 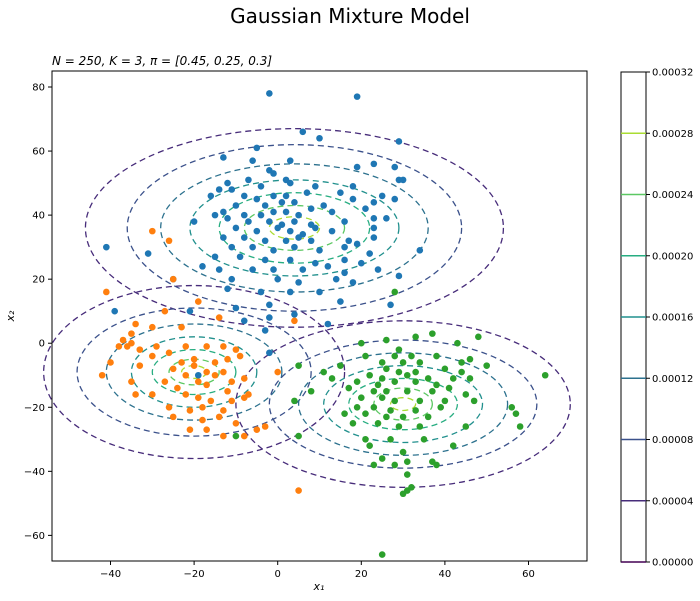 What do you see at coordinates (278, 574) in the screenshot?
I see `x-tick-label: 0` at bounding box center [278, 574].